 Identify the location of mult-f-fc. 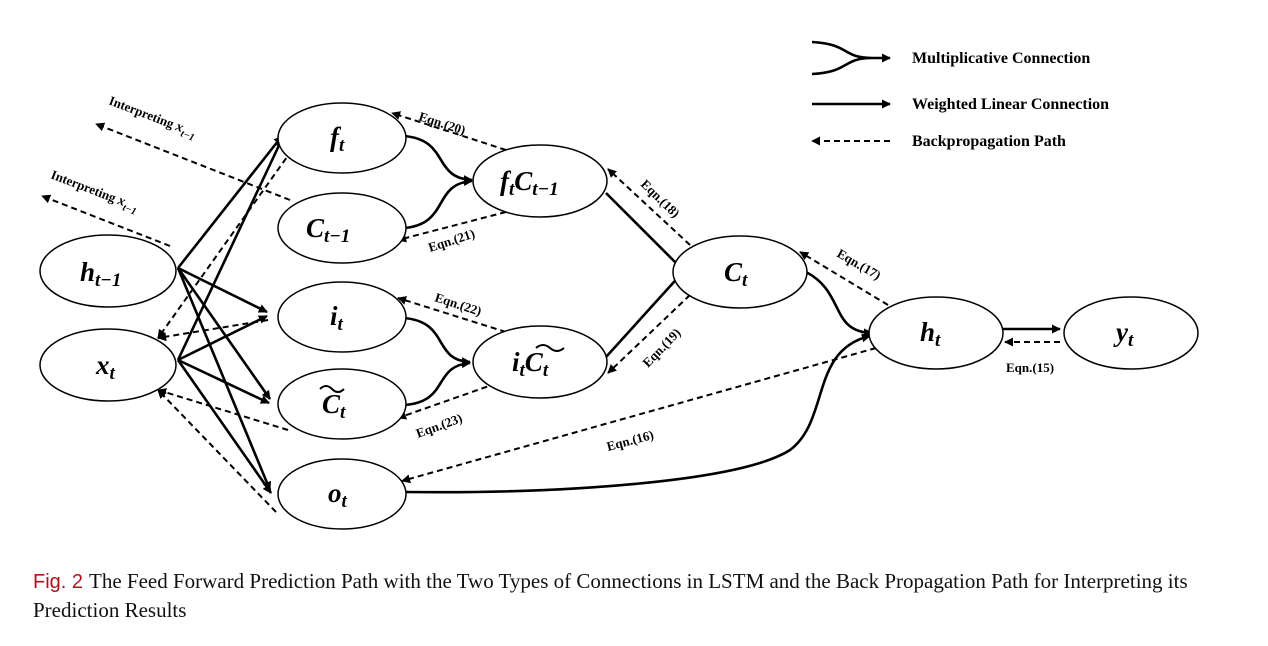
(438, 159).